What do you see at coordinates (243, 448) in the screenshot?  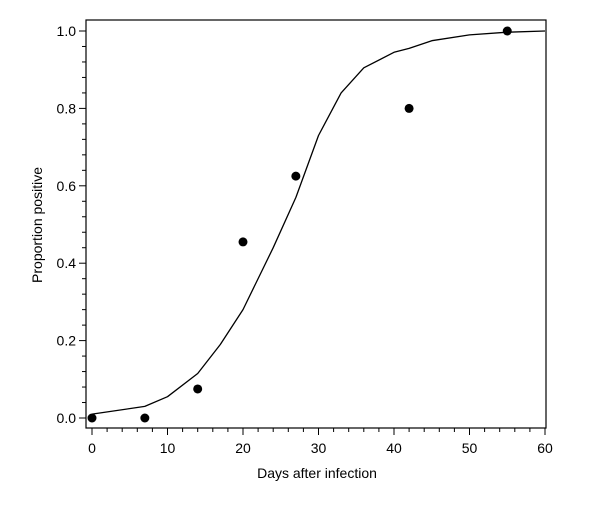 I see `x-tick-label: 20` at bounding box center [243, 448].